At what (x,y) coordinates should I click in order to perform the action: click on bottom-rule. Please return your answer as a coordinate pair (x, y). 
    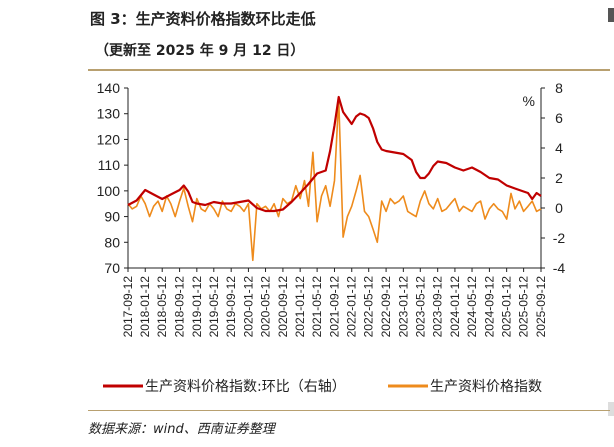
    Looking at the image, I should click on (349, 410).